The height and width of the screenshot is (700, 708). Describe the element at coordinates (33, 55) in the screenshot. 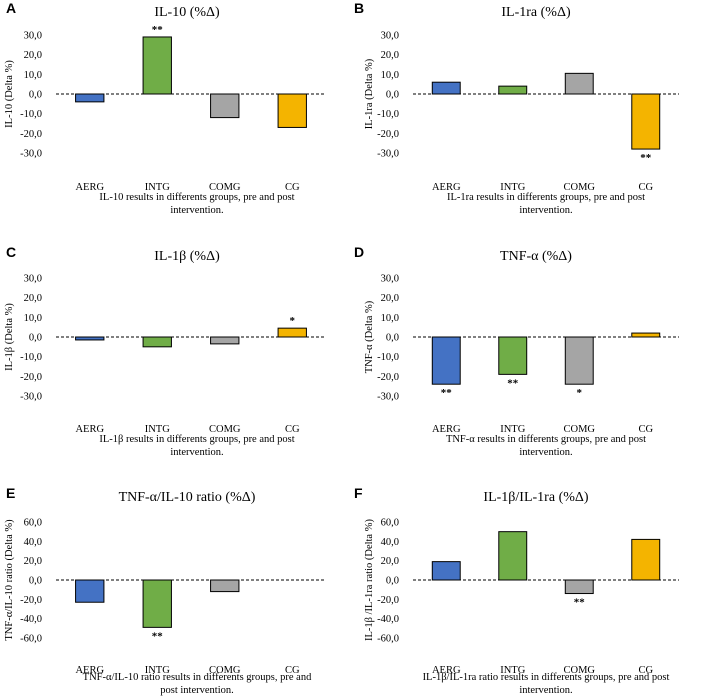

I see `panel-a-ytick-label: 20,0` at that location.